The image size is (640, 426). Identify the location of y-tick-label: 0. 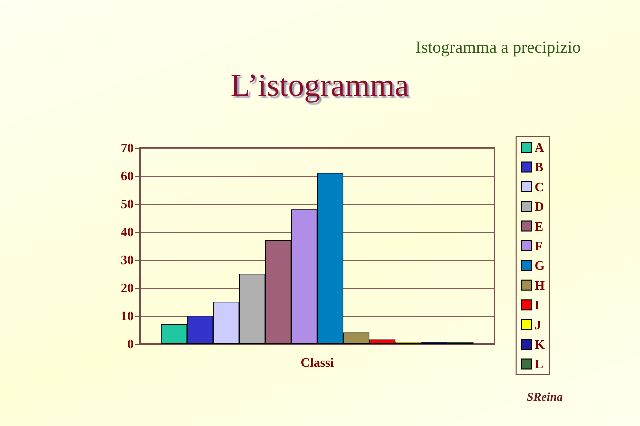
(131, 344).